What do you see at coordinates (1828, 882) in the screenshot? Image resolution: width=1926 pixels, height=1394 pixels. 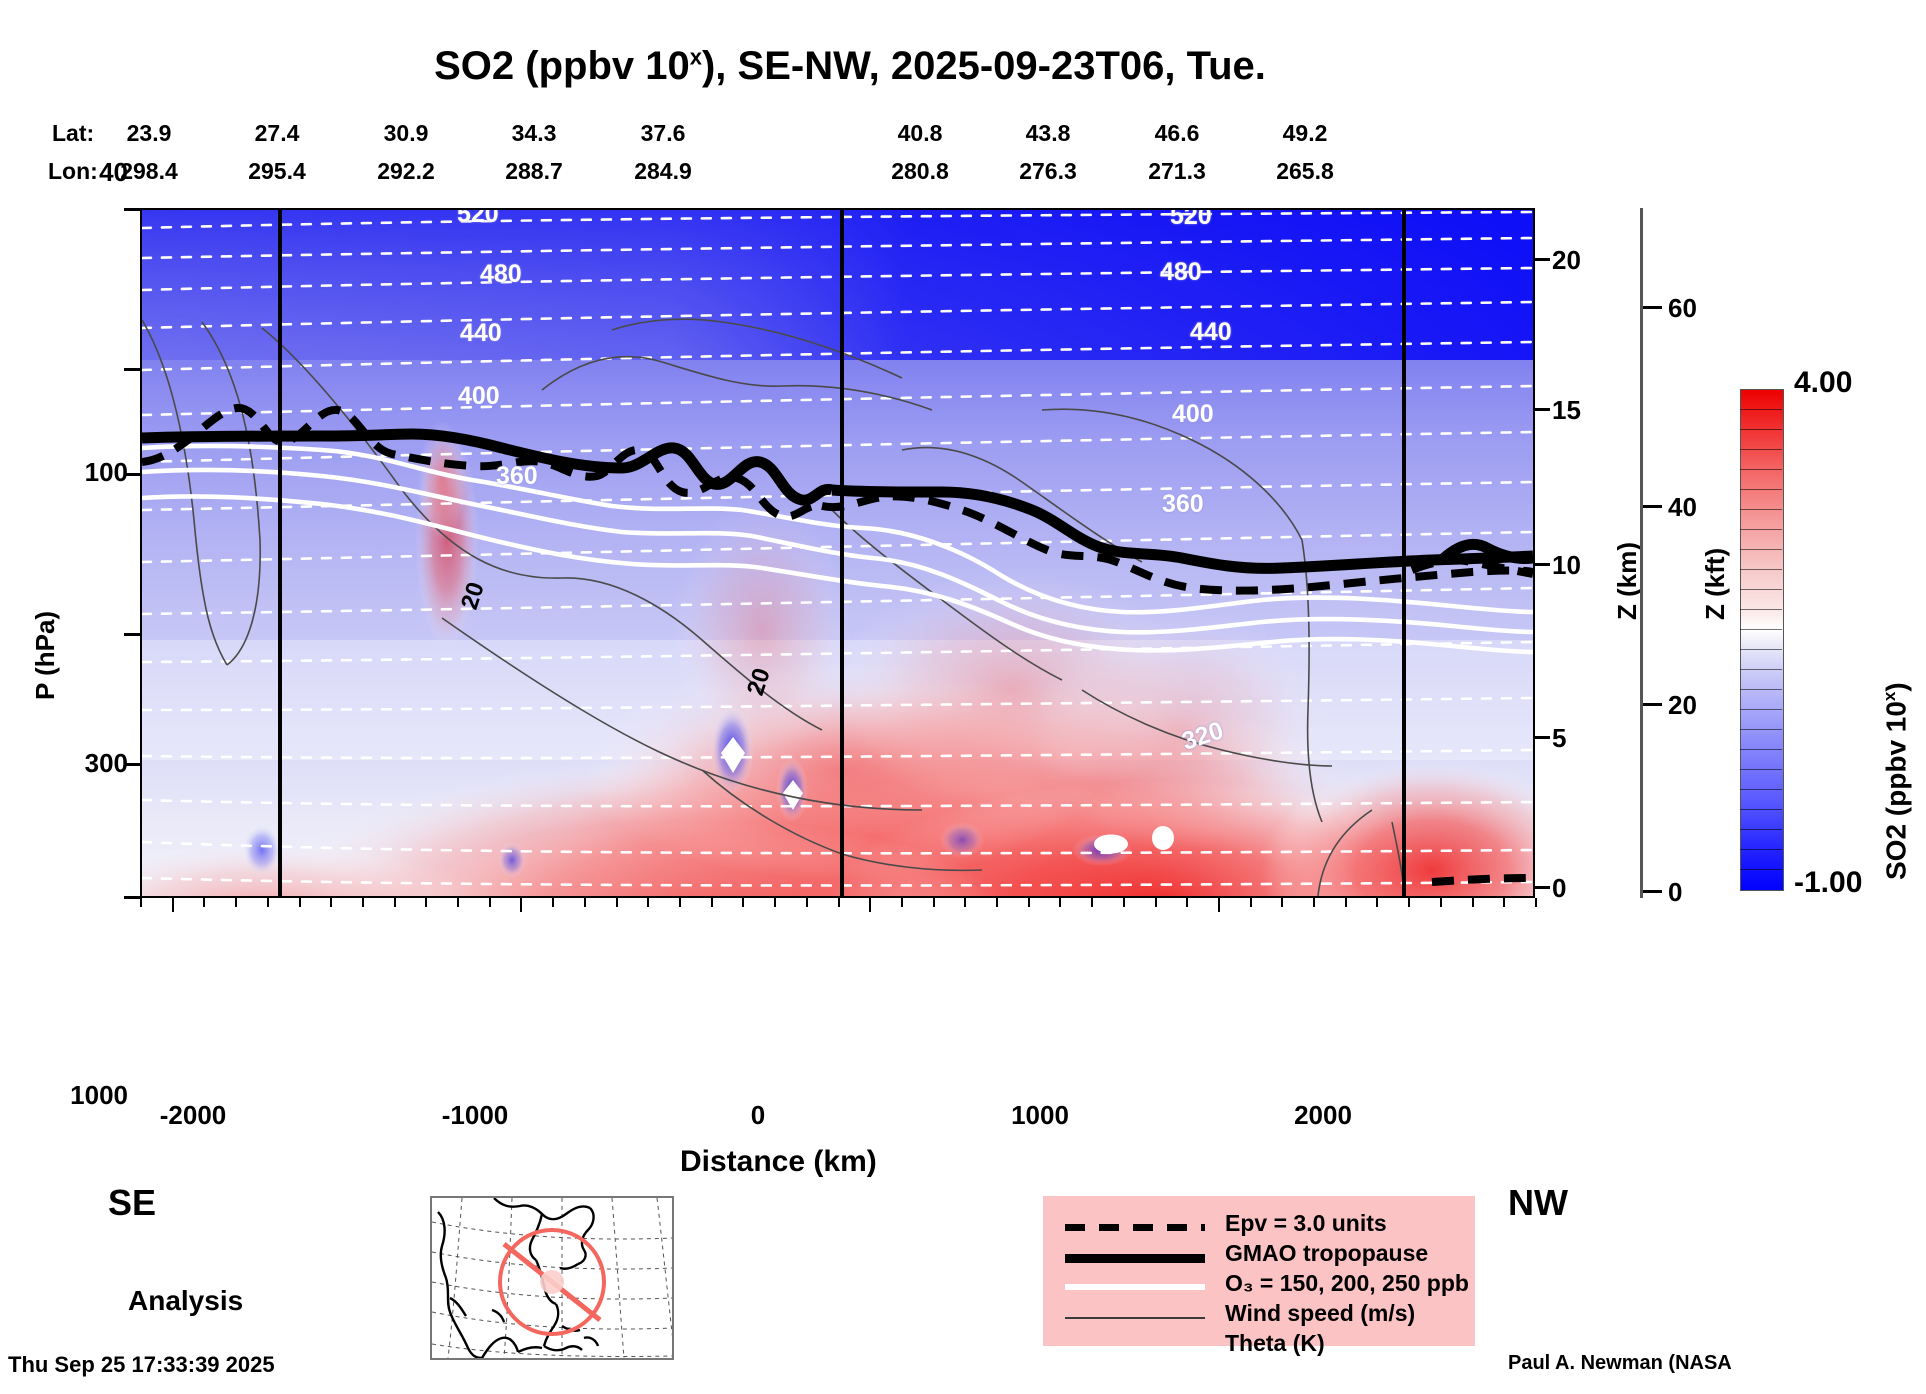 I see `colorbar-min-label: -1.00` at bounding box center [1828, 882].